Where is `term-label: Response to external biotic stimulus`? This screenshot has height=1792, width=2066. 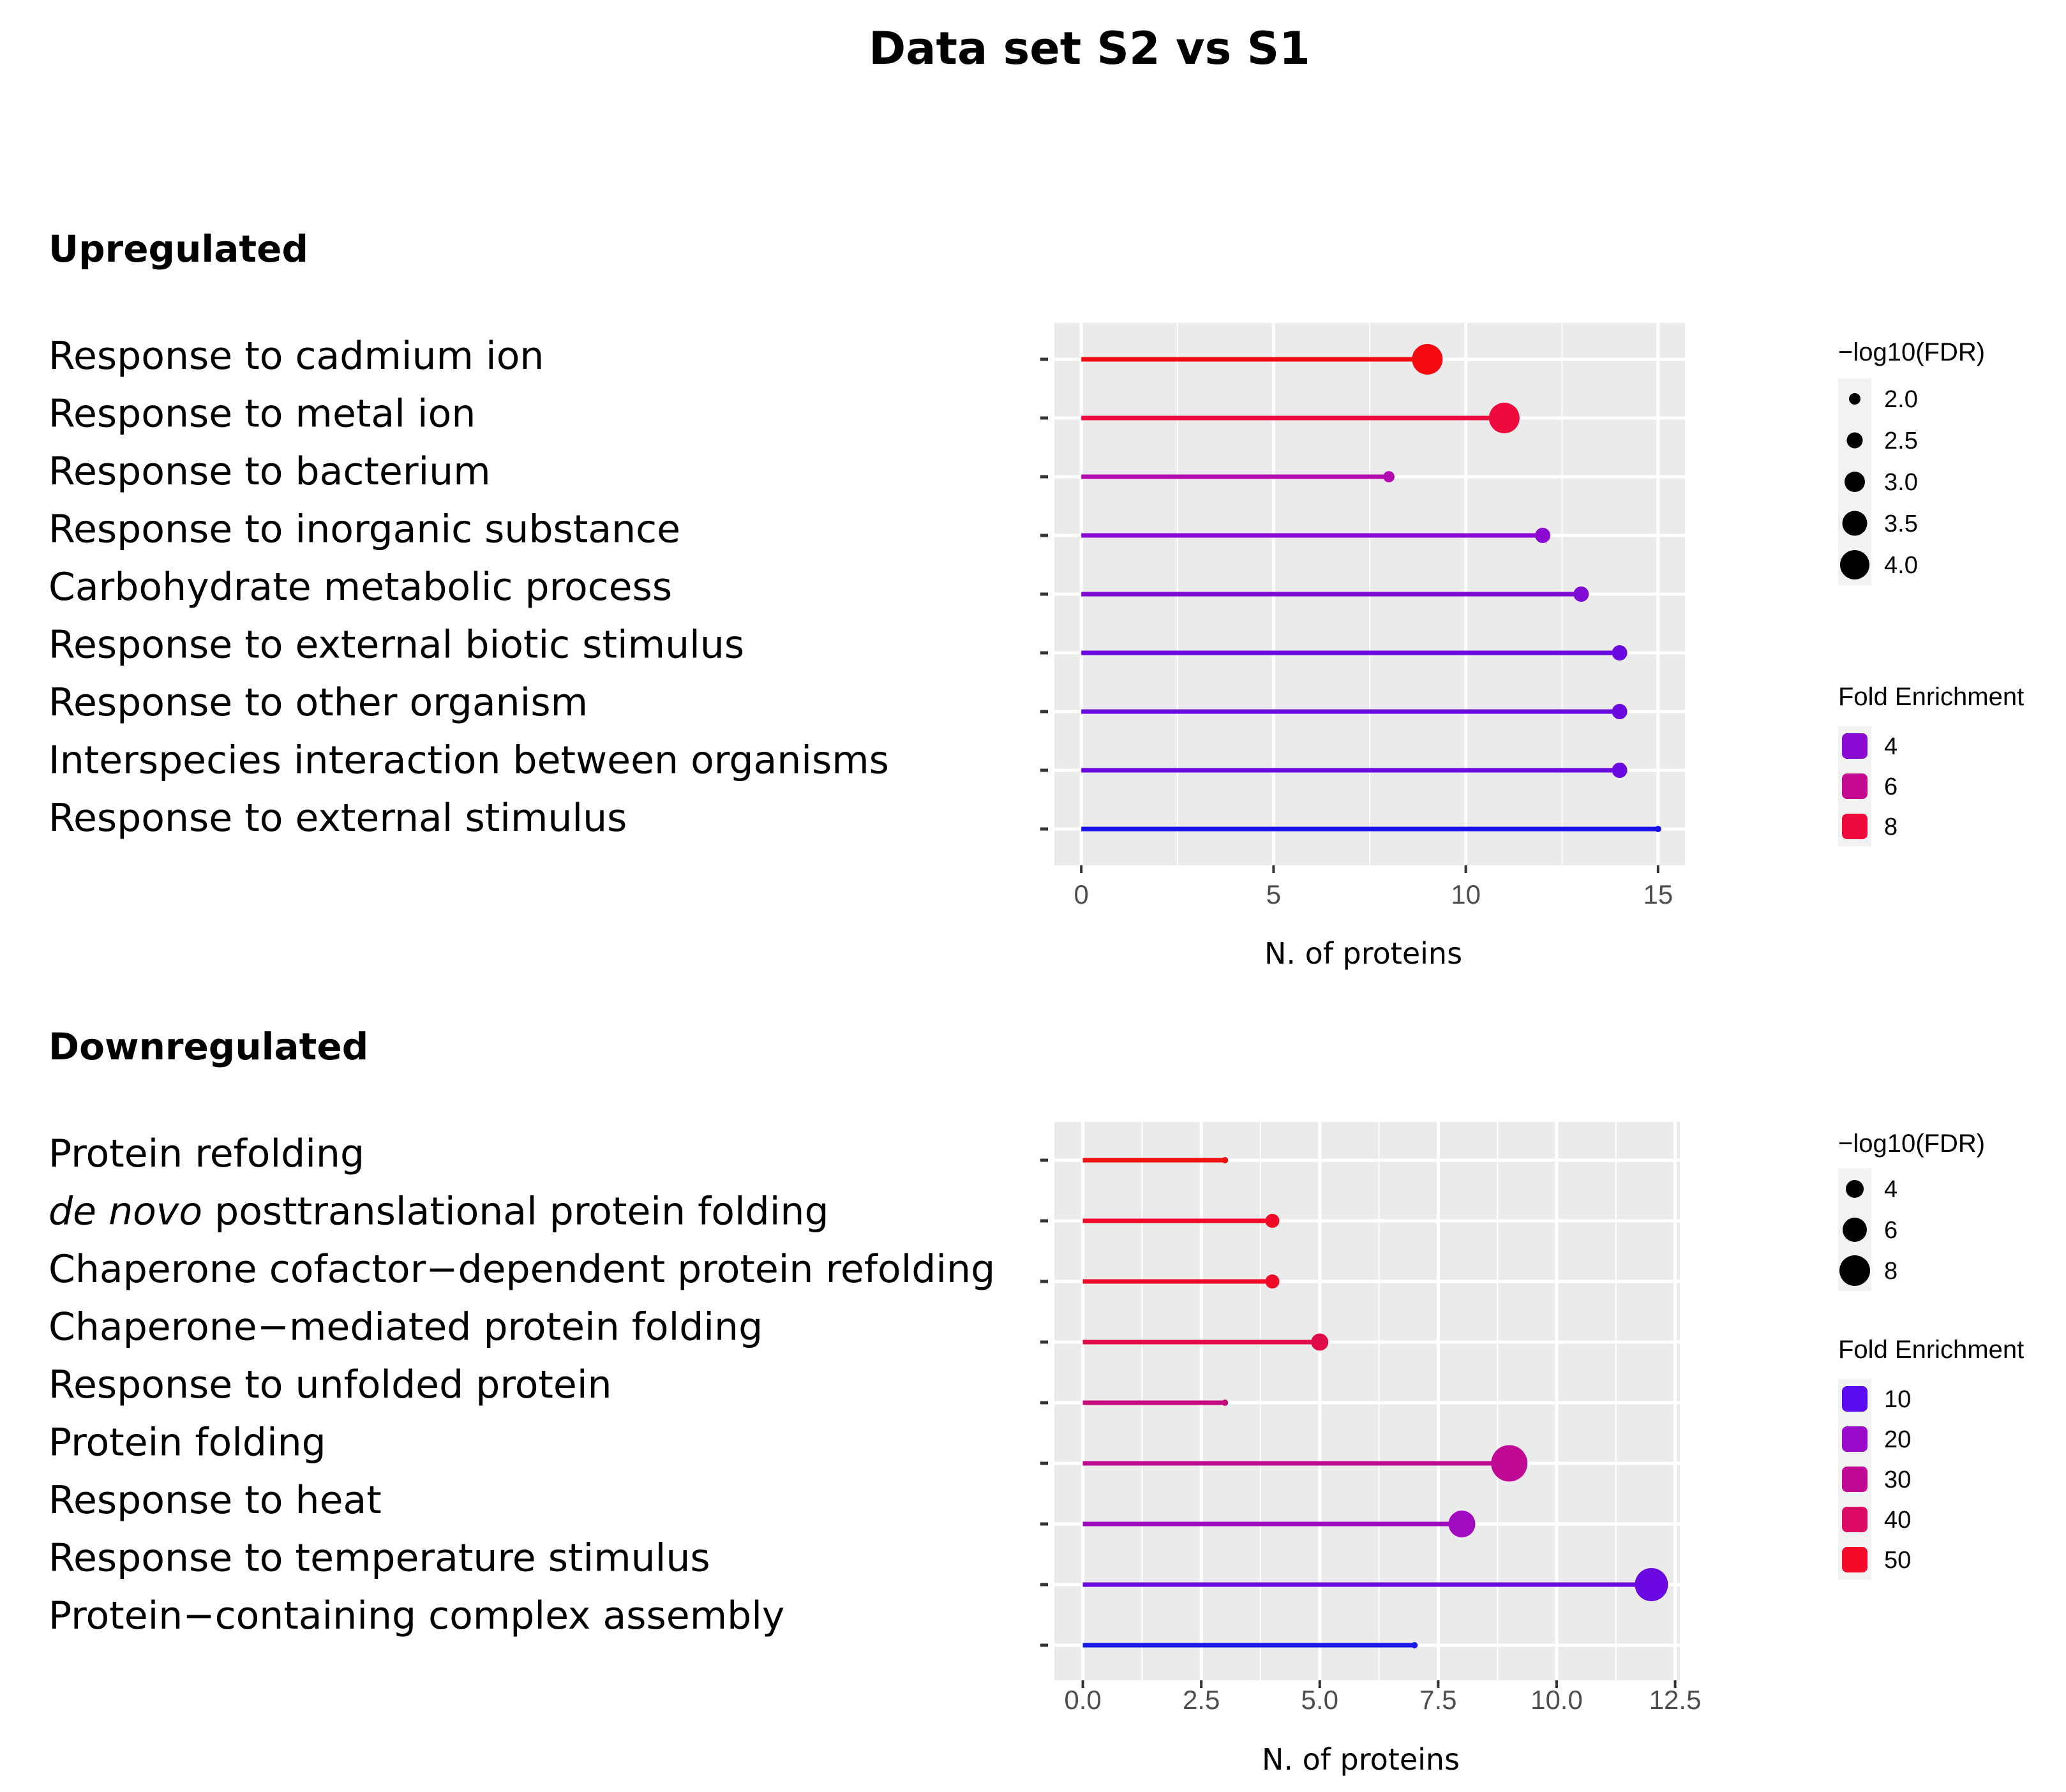 term-label: Response to external biotic stimulus is located at coordinates (396, 645).